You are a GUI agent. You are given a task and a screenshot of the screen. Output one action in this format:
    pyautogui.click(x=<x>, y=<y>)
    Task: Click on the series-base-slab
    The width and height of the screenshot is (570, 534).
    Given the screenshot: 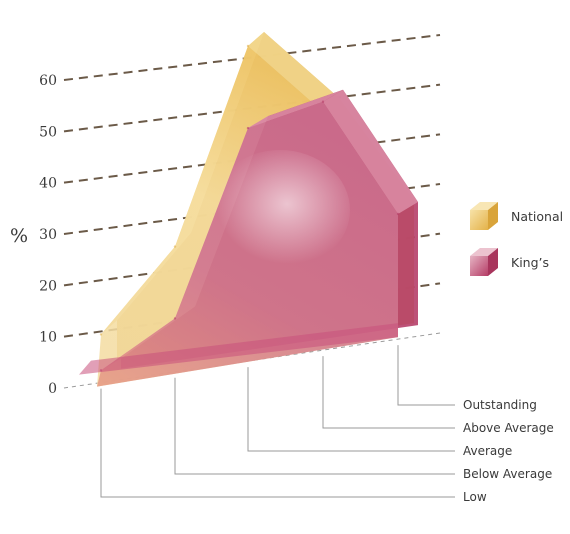 What is the action you would take?
    pyautogui.click(x=238, y=349)
    